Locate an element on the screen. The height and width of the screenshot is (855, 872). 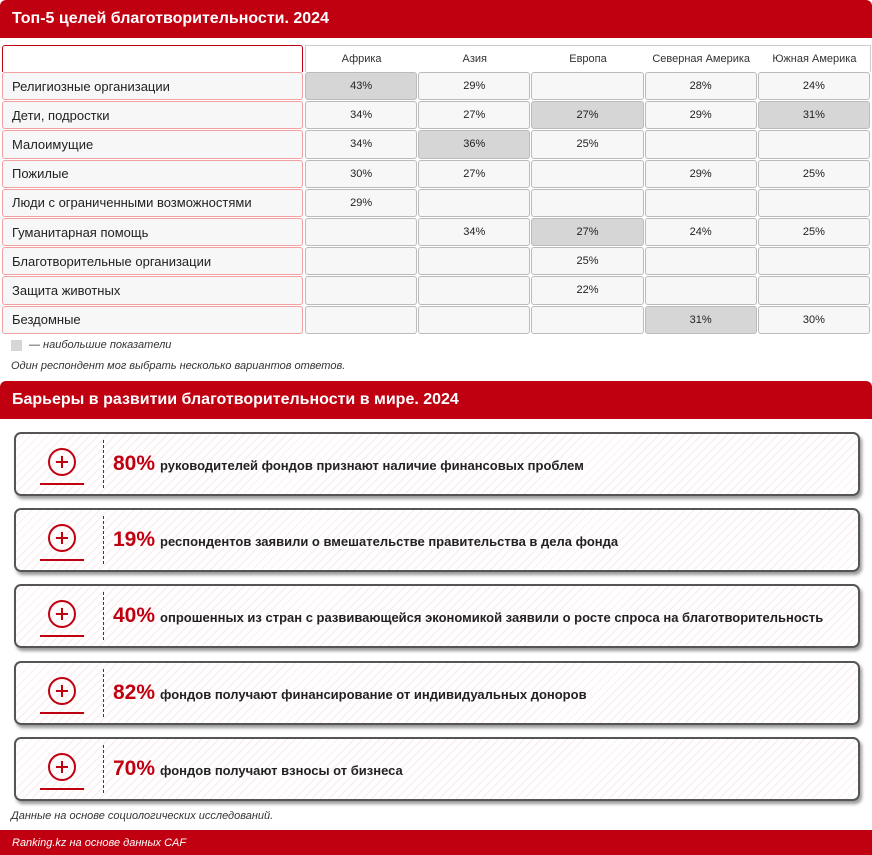
row-label: Религиозные организации is located at coordinates (152, 86).